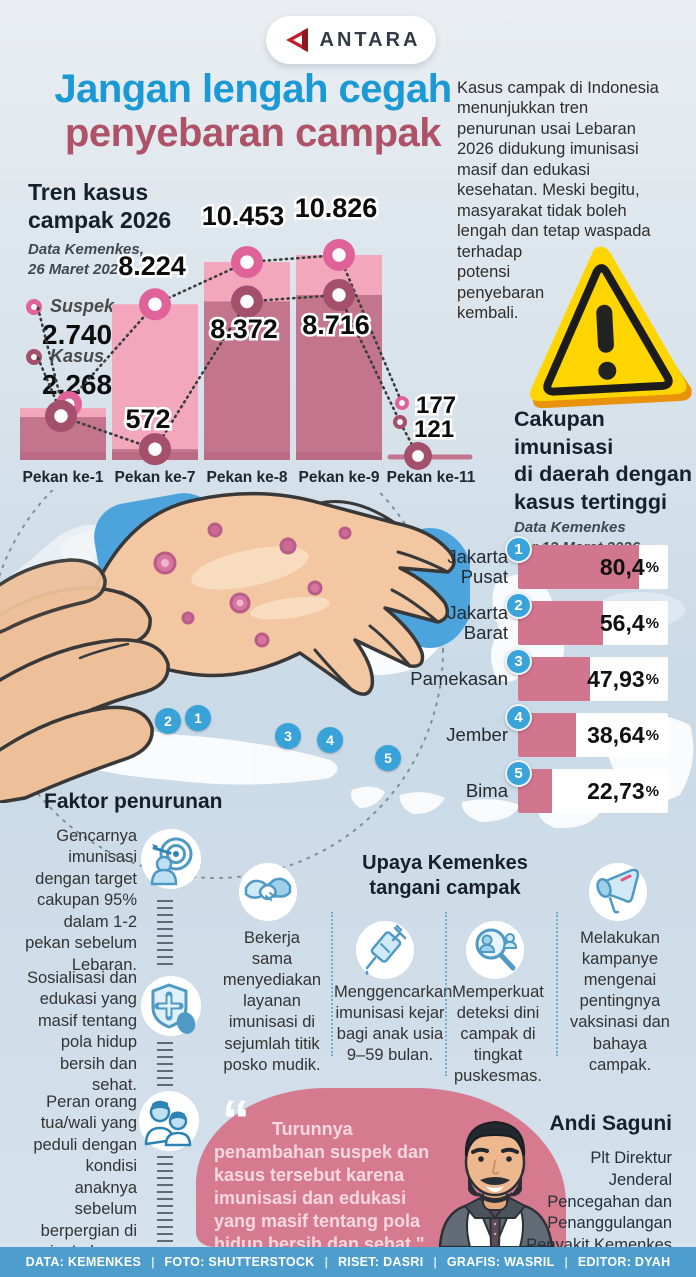 The width and height of the screenshot is (696, 1277). What do you see at coordinates (152, 266) in the screenshot?
I see `svg-text: 8.224` at bounding box center [152, 266].